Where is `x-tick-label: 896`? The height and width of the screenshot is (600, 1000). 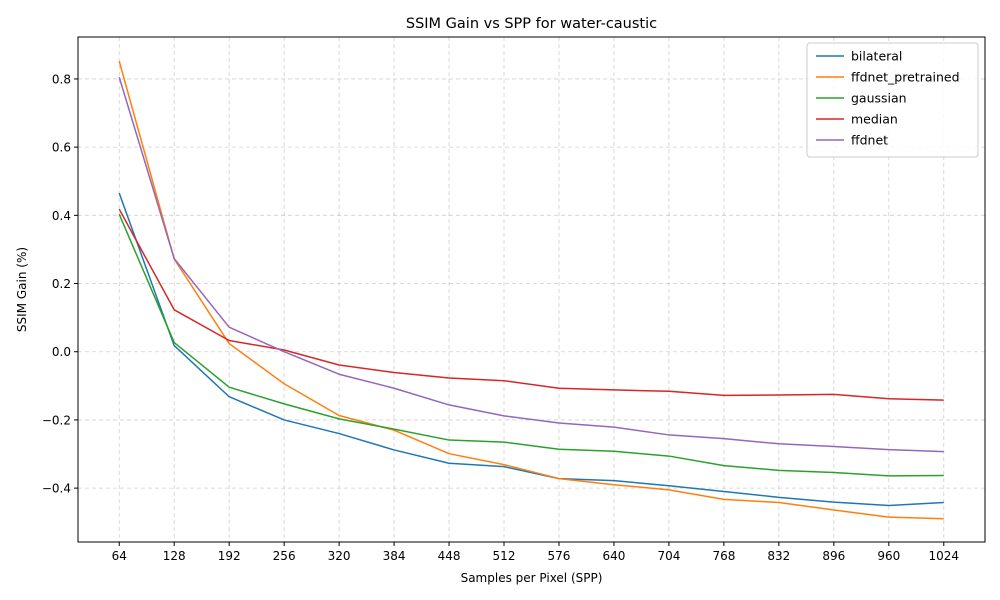
x-tick-label: 896 is located at coordinates (833, 556).